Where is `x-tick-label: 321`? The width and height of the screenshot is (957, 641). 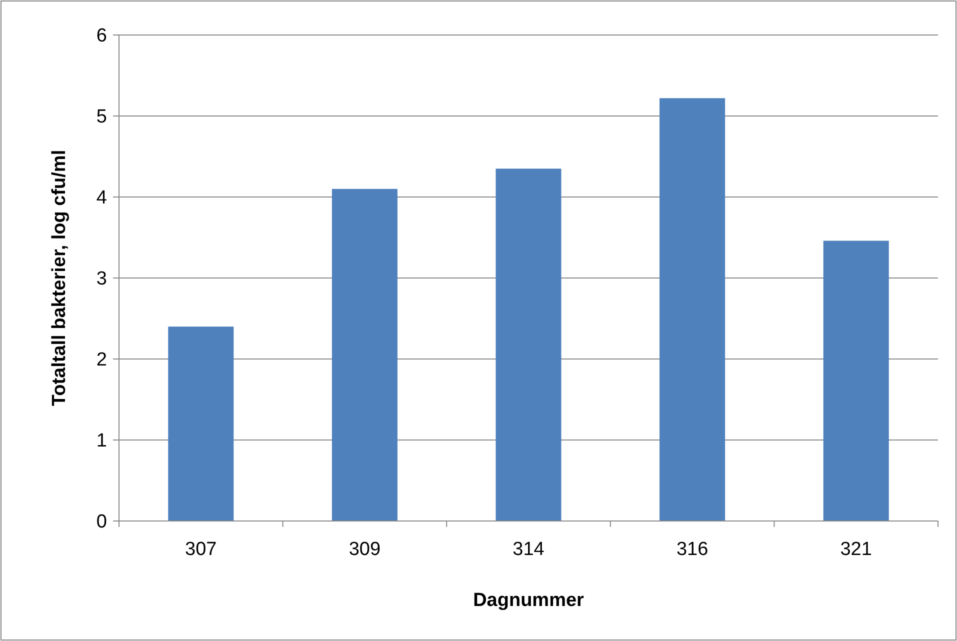 x-tick-label: 321 is located at coordinates (856, 549).